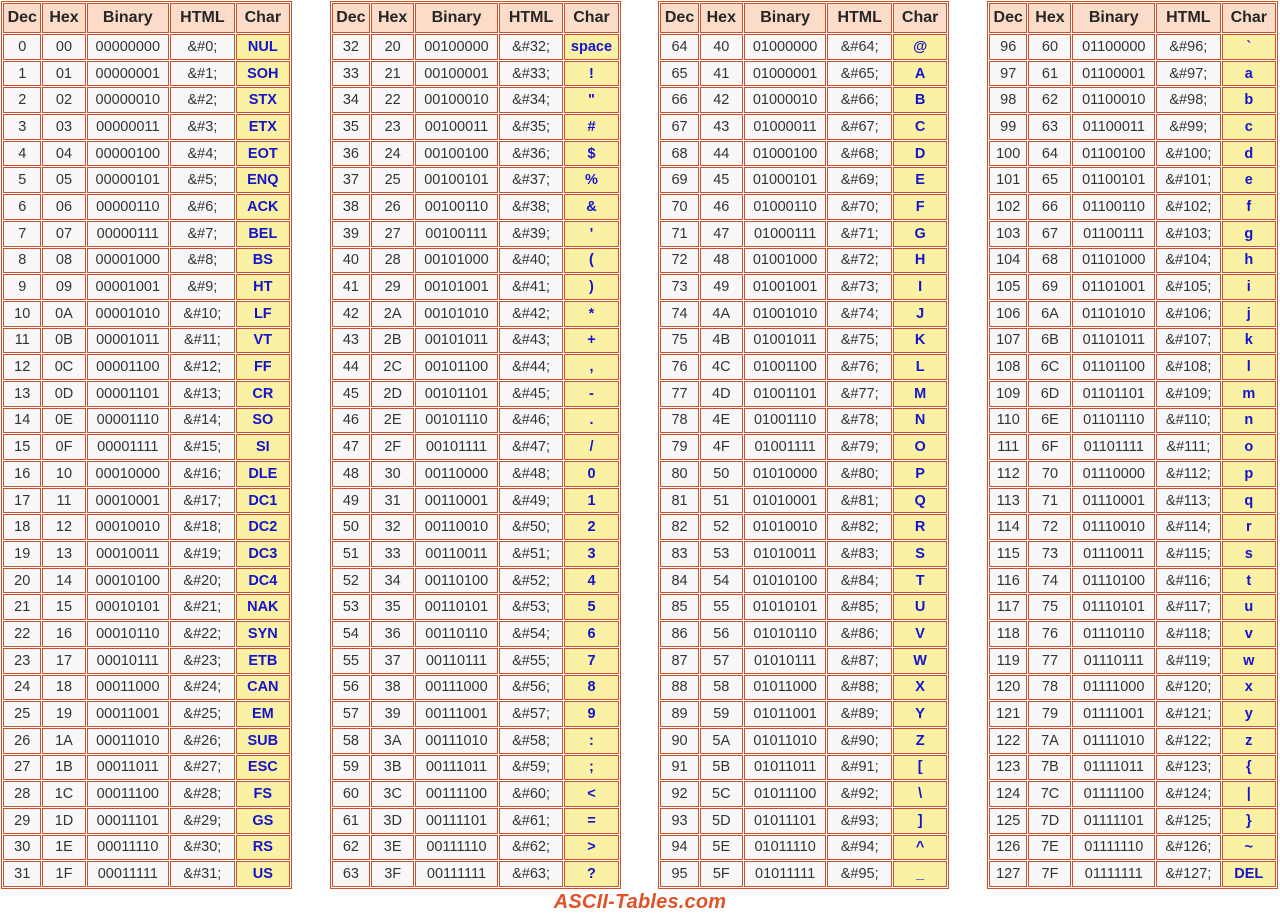 The image size is (1280, 915). Describe the element at coordinates (591, 714) in the screenshot. I see `char-cell: 9` at that location.